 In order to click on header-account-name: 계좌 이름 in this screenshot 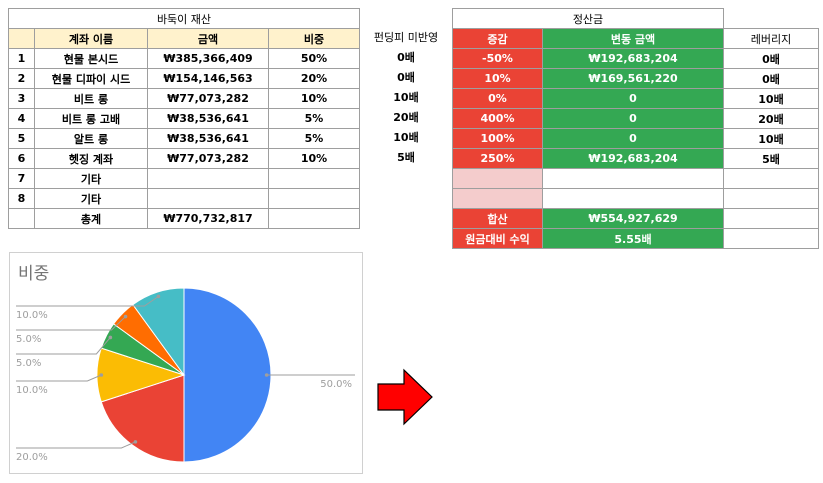, I will do `click(91, 38)`.